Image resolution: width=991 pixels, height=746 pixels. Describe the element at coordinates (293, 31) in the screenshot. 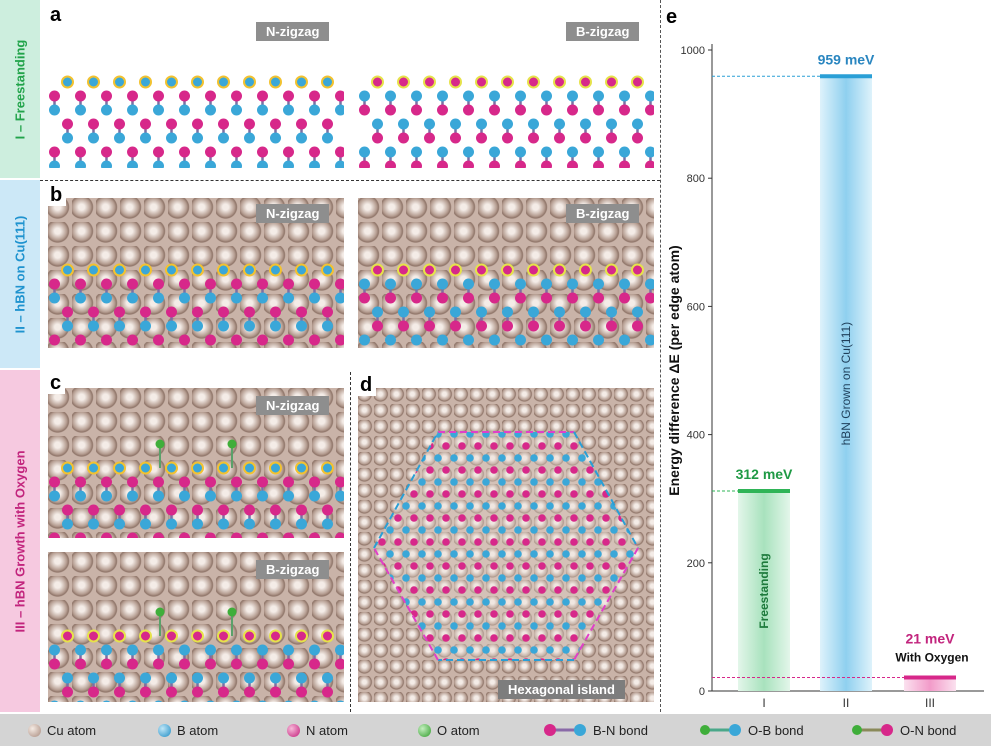

I see `tag-n-zigzag: N-zigzag` at that location.